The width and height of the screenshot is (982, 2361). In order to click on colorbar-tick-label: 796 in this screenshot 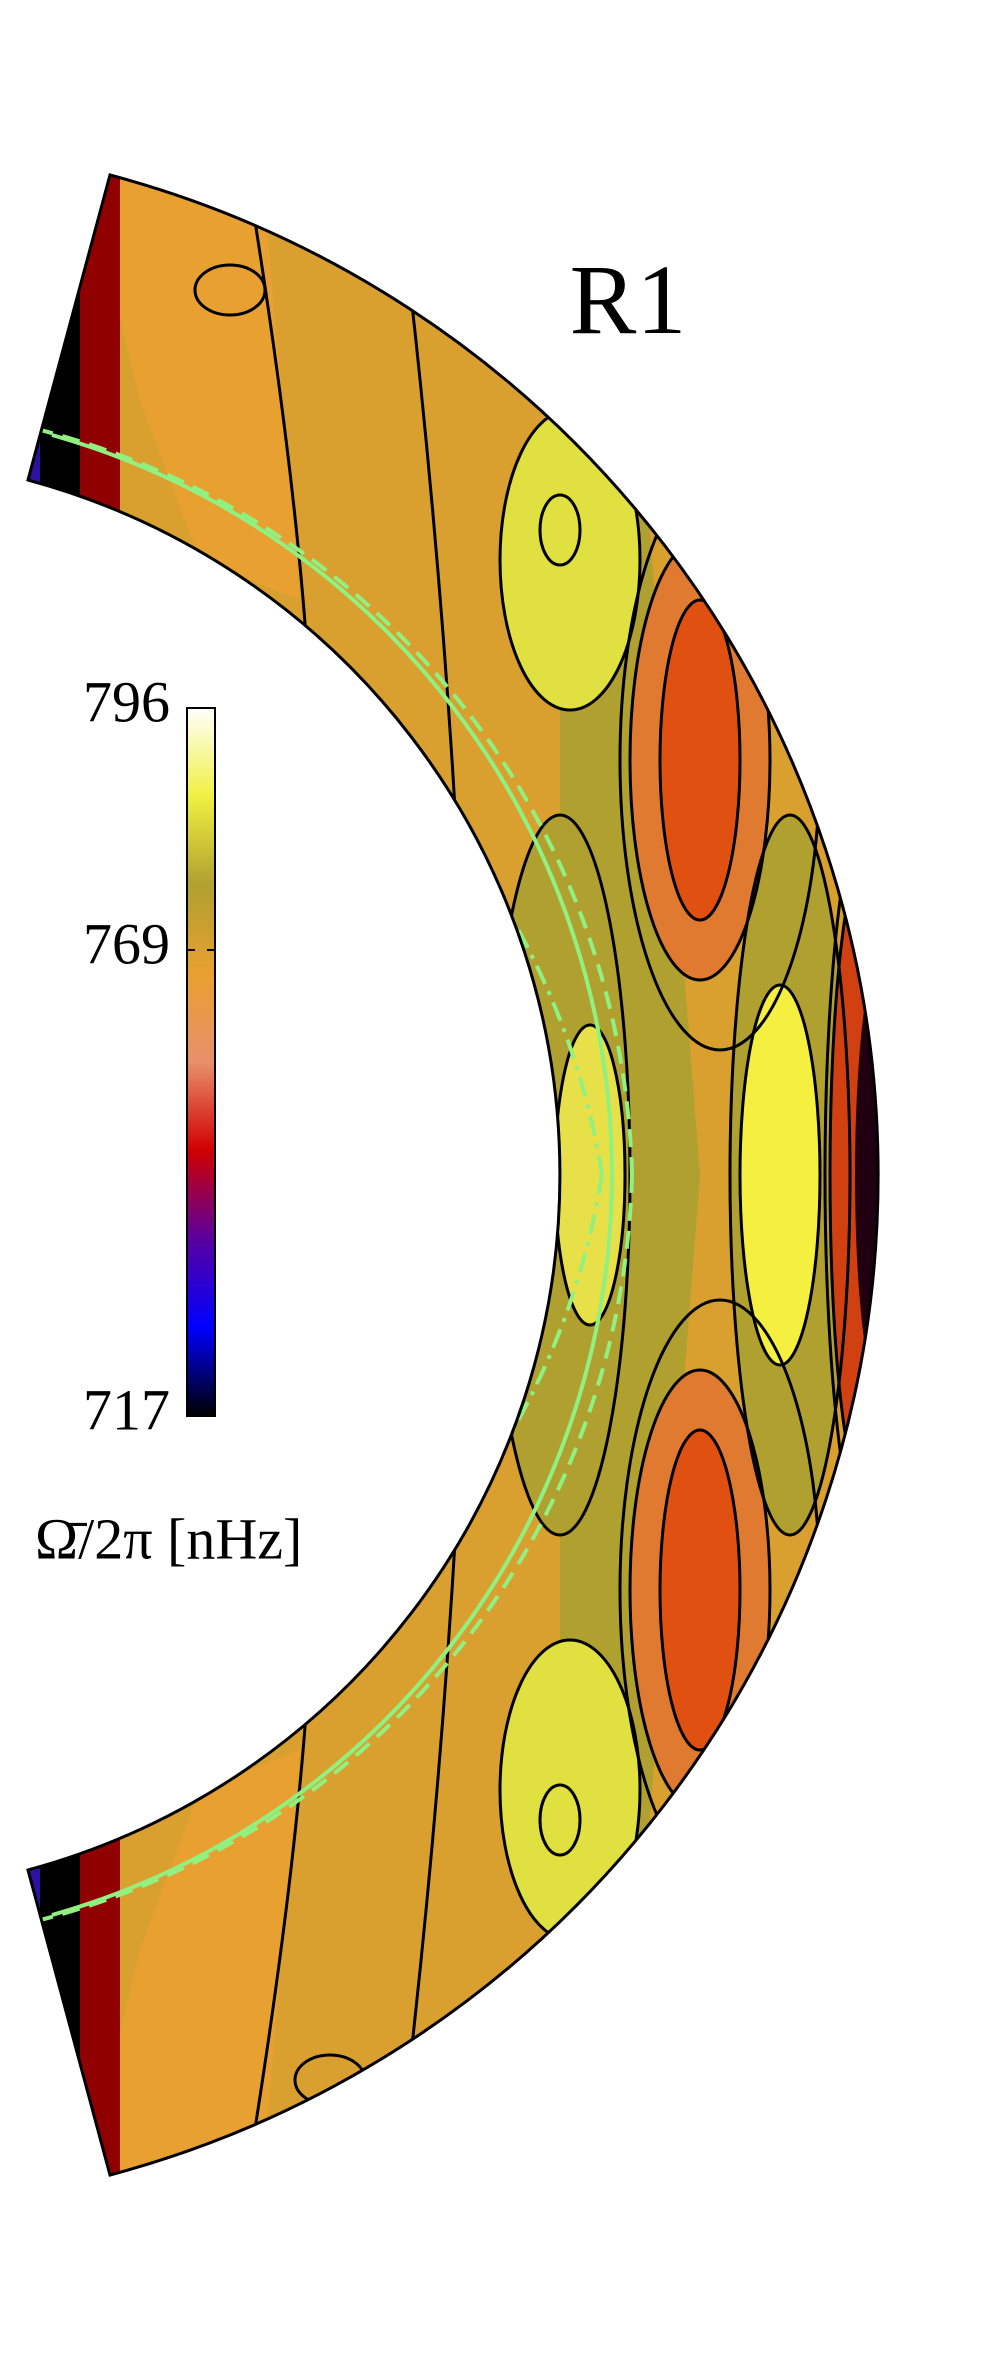, I will do `click(126, 701)`.